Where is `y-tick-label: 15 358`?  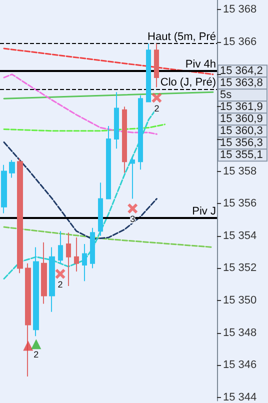 y-tick-label: 15 358 is located at coordinates (240, 171).